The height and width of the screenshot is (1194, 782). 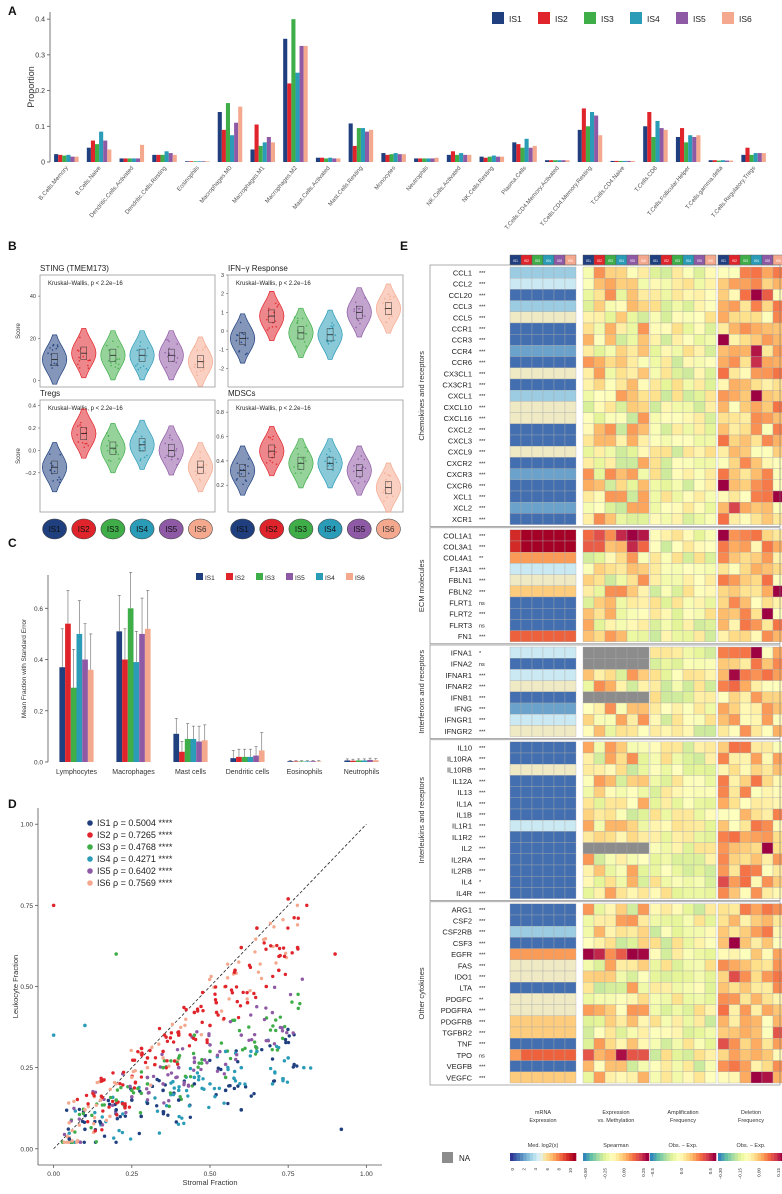 I want to click on d-legend-label: IS3 ρ = 0.4768 ****, so click(x=135, y=847).